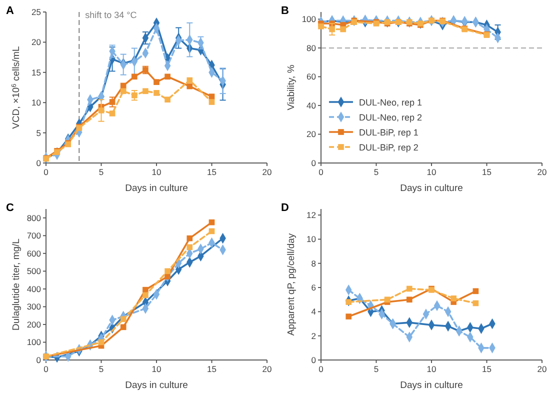 This screenshot has width=550, height=394. I want to click on y-tick-label: 500, so click(34, 271).